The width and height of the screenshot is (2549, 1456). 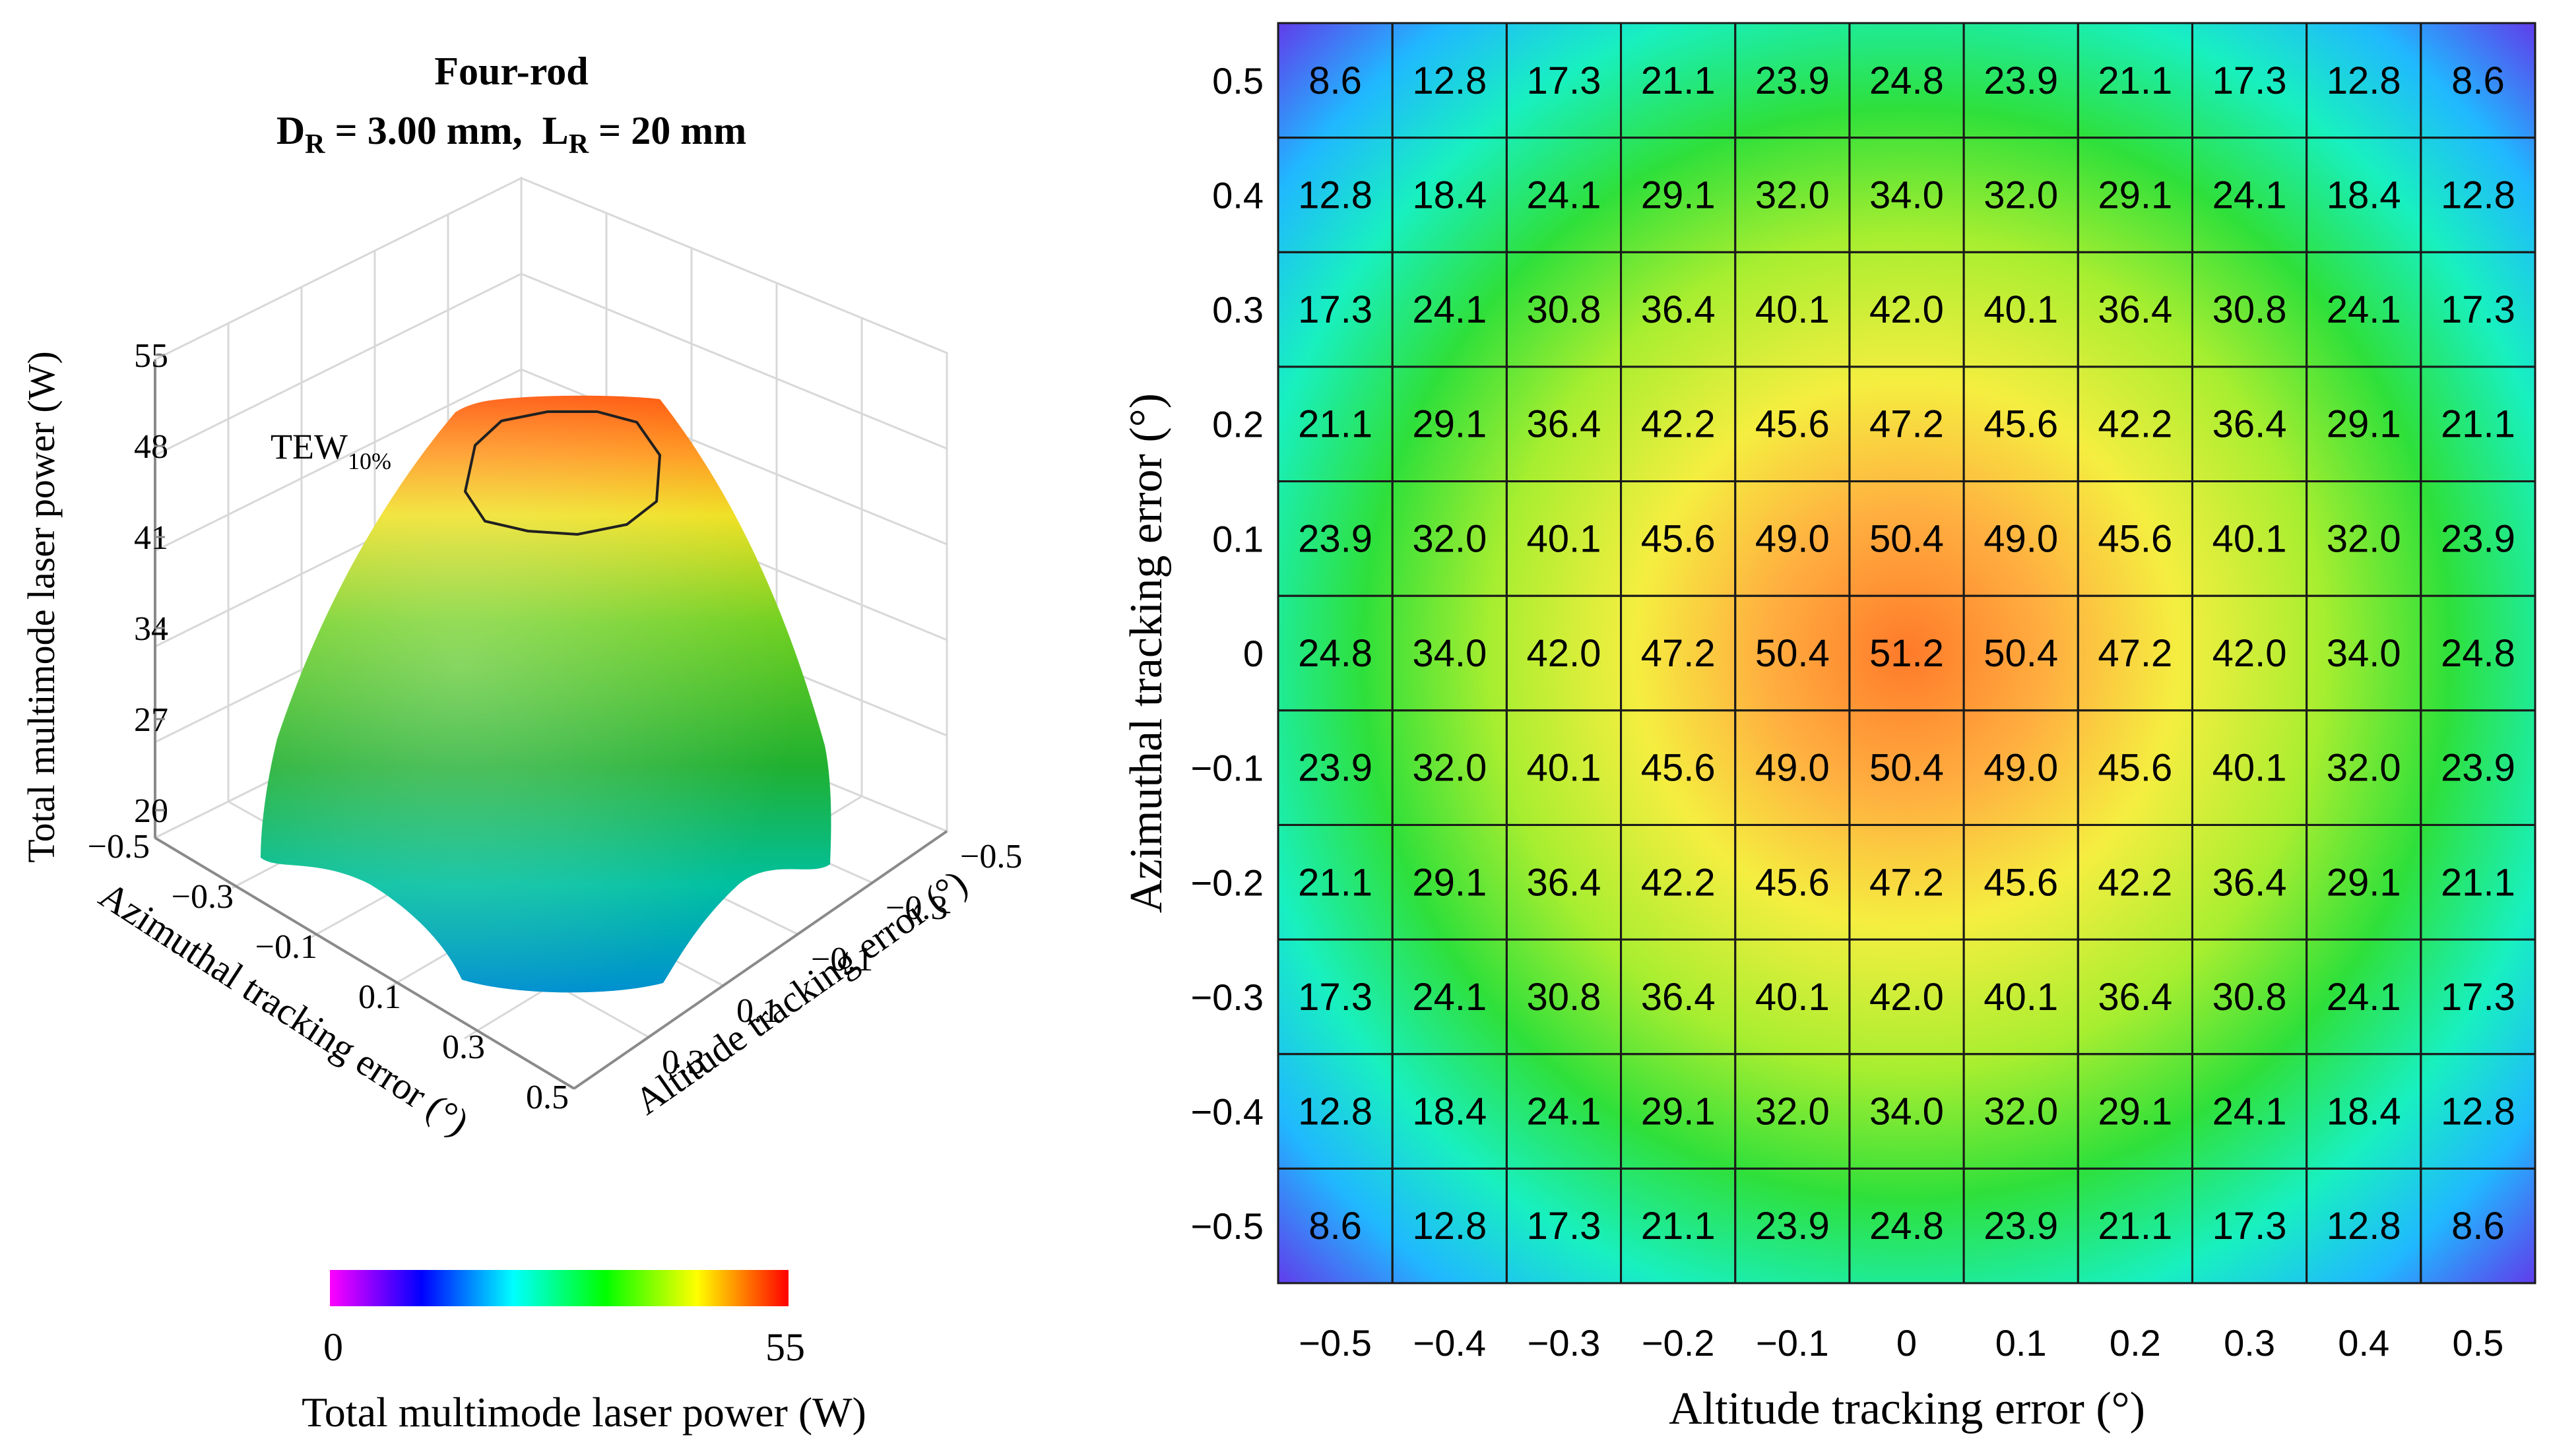 What do you see at coordinates (1238, 310) in the screenshot?
I see `heatmap-y-tick: 0.3` at bounding box center [1238, 310].